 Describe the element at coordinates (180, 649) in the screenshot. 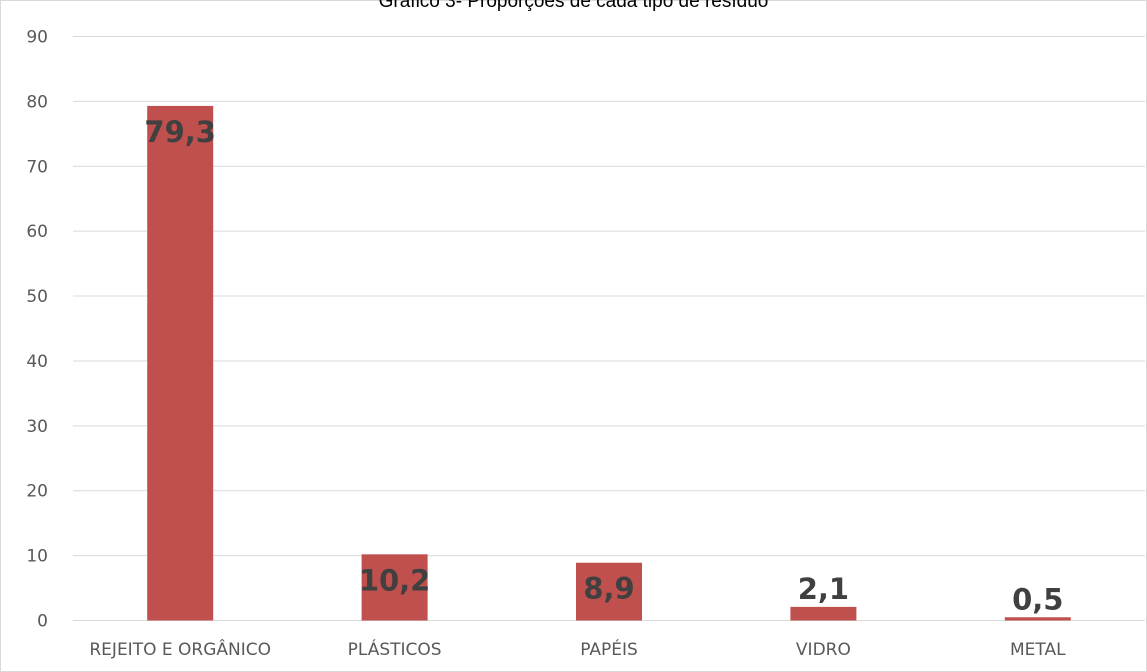

I see `x-category-label: REJEITO E ORGÂNICO` at that location.